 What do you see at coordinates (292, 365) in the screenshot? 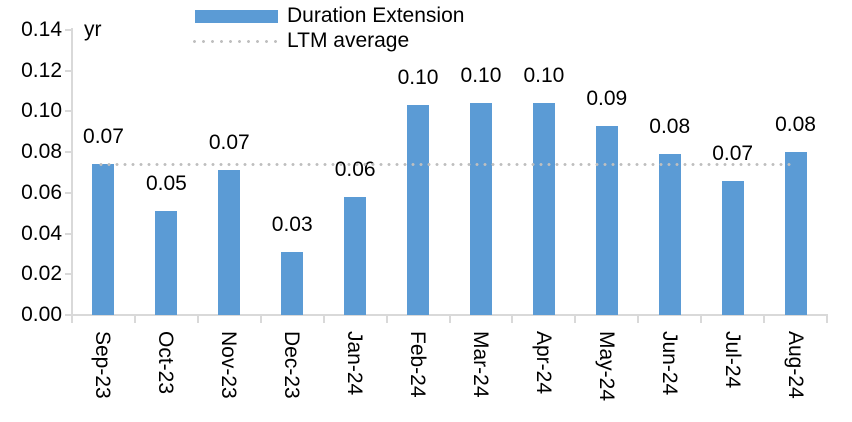
I see `x-axis-category-label: Dec-23` at bounding box center [292, 365].